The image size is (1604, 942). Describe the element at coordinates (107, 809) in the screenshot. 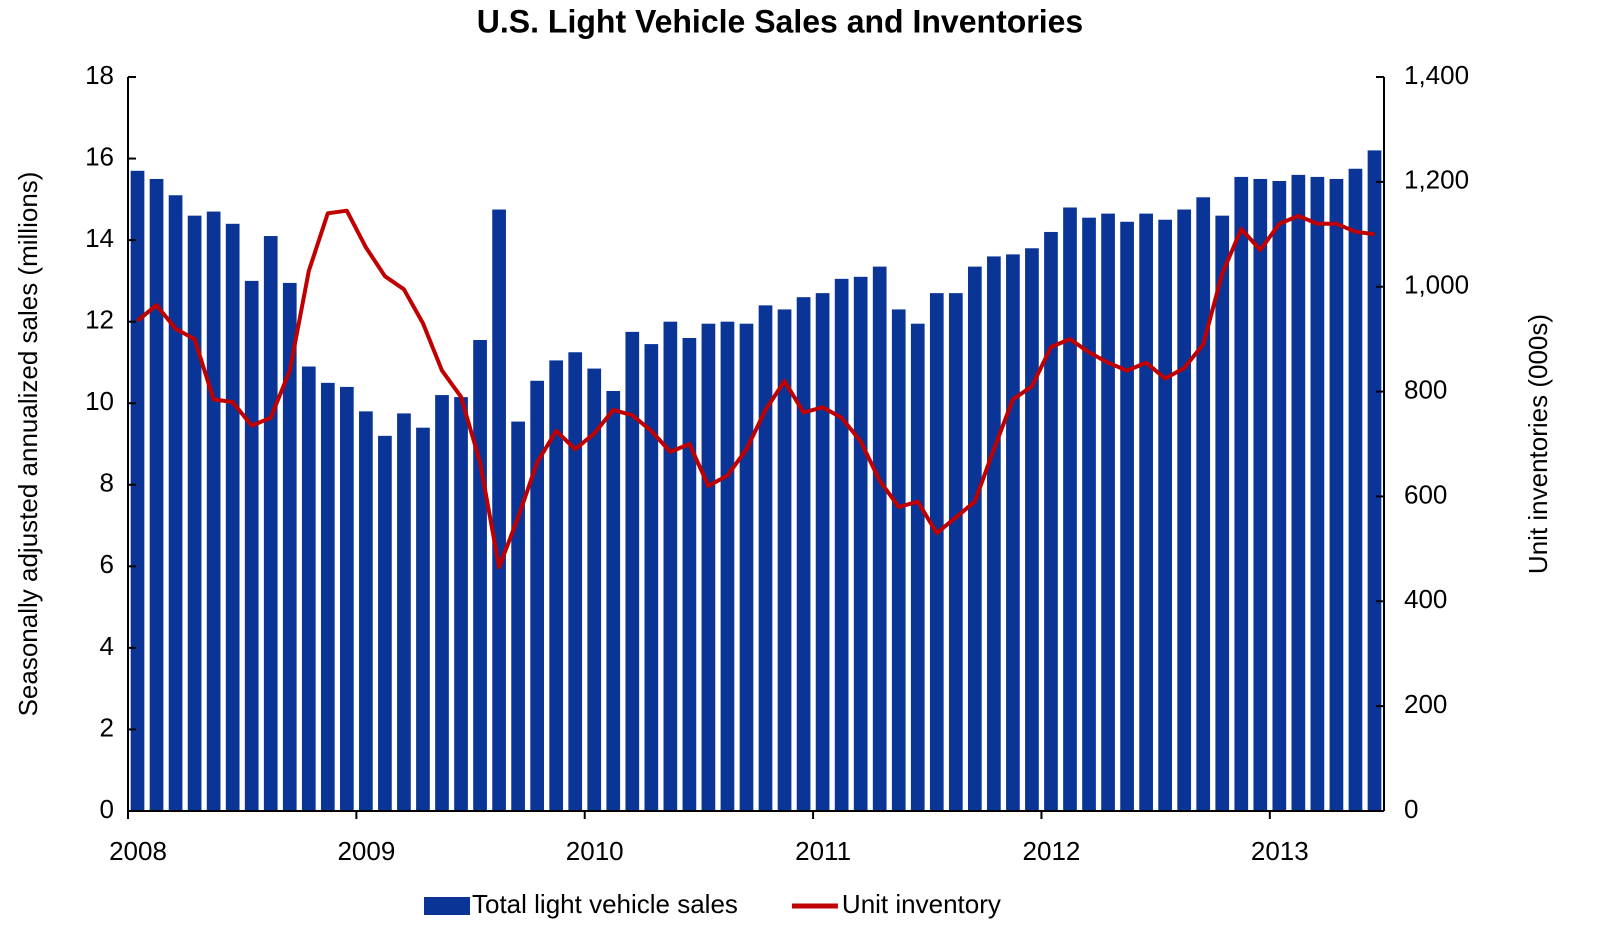

I see `y-tick-label: 0` at that location.